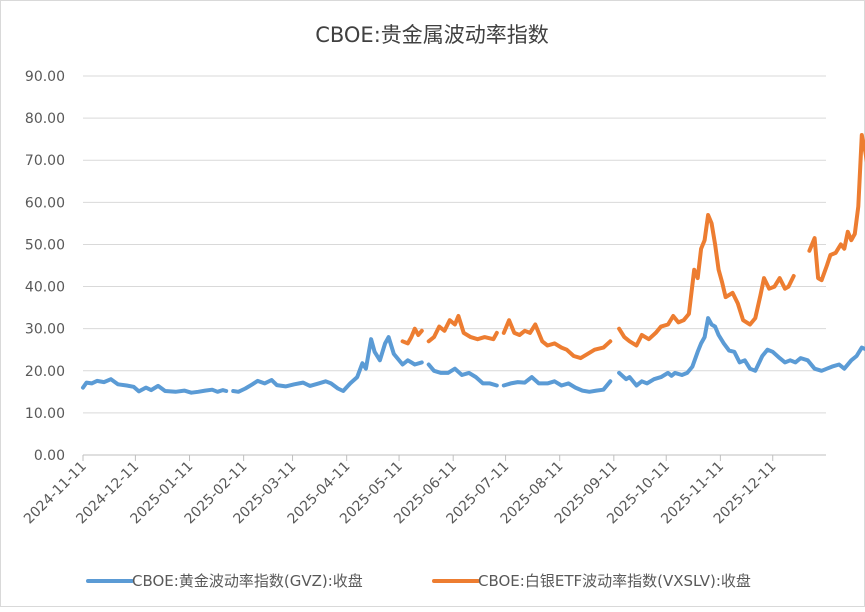 The height and width of the screenshot is (612, 865). I want to click on y-tick-label: 20.00, so click(45, 372).